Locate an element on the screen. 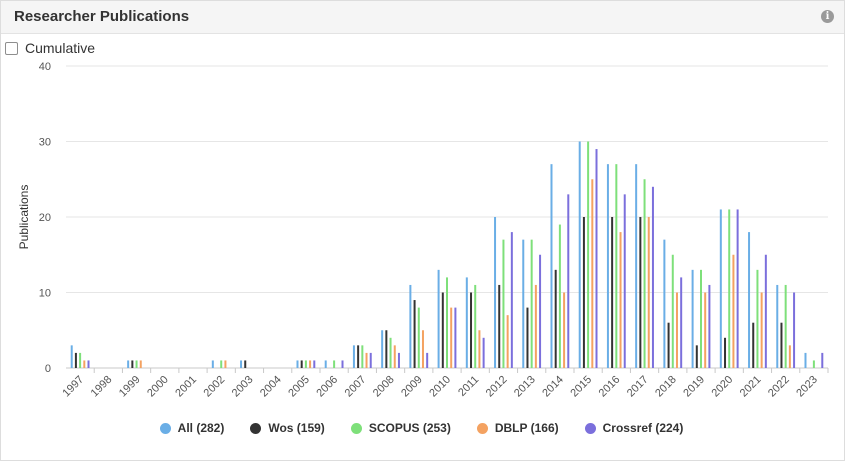 This screenshot has height=461, width=845. bar-scopus-2006 is located at coordinates (334, 364).